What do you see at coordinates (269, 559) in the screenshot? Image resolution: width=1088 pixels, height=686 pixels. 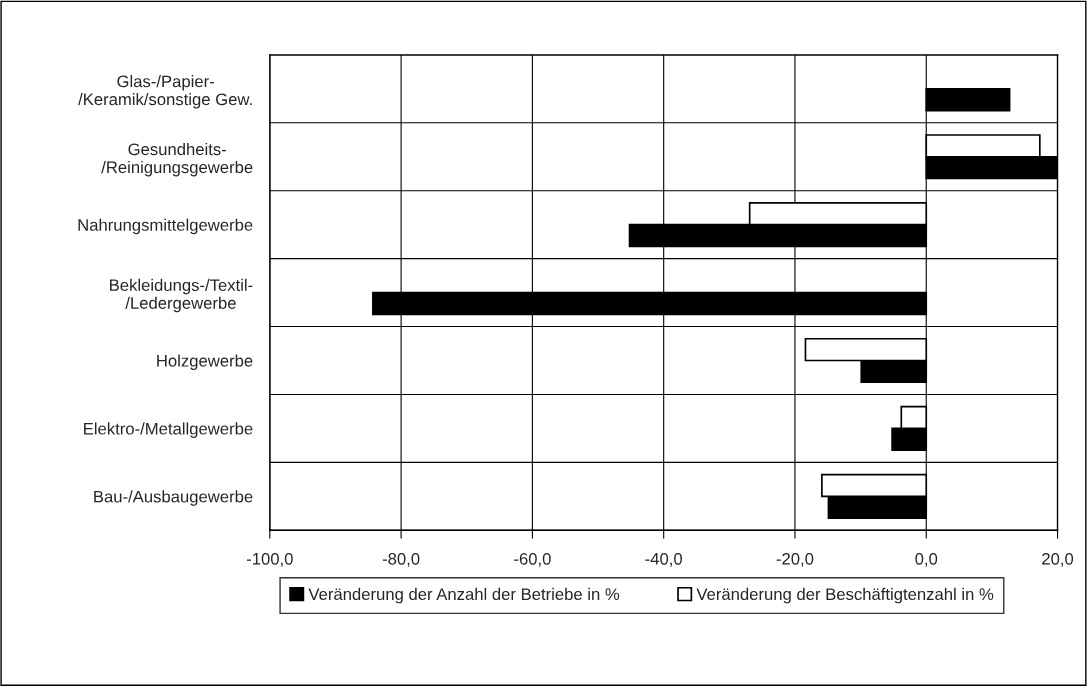 I see `x-tick-label: -100,0` at bounding box center [269, 559].